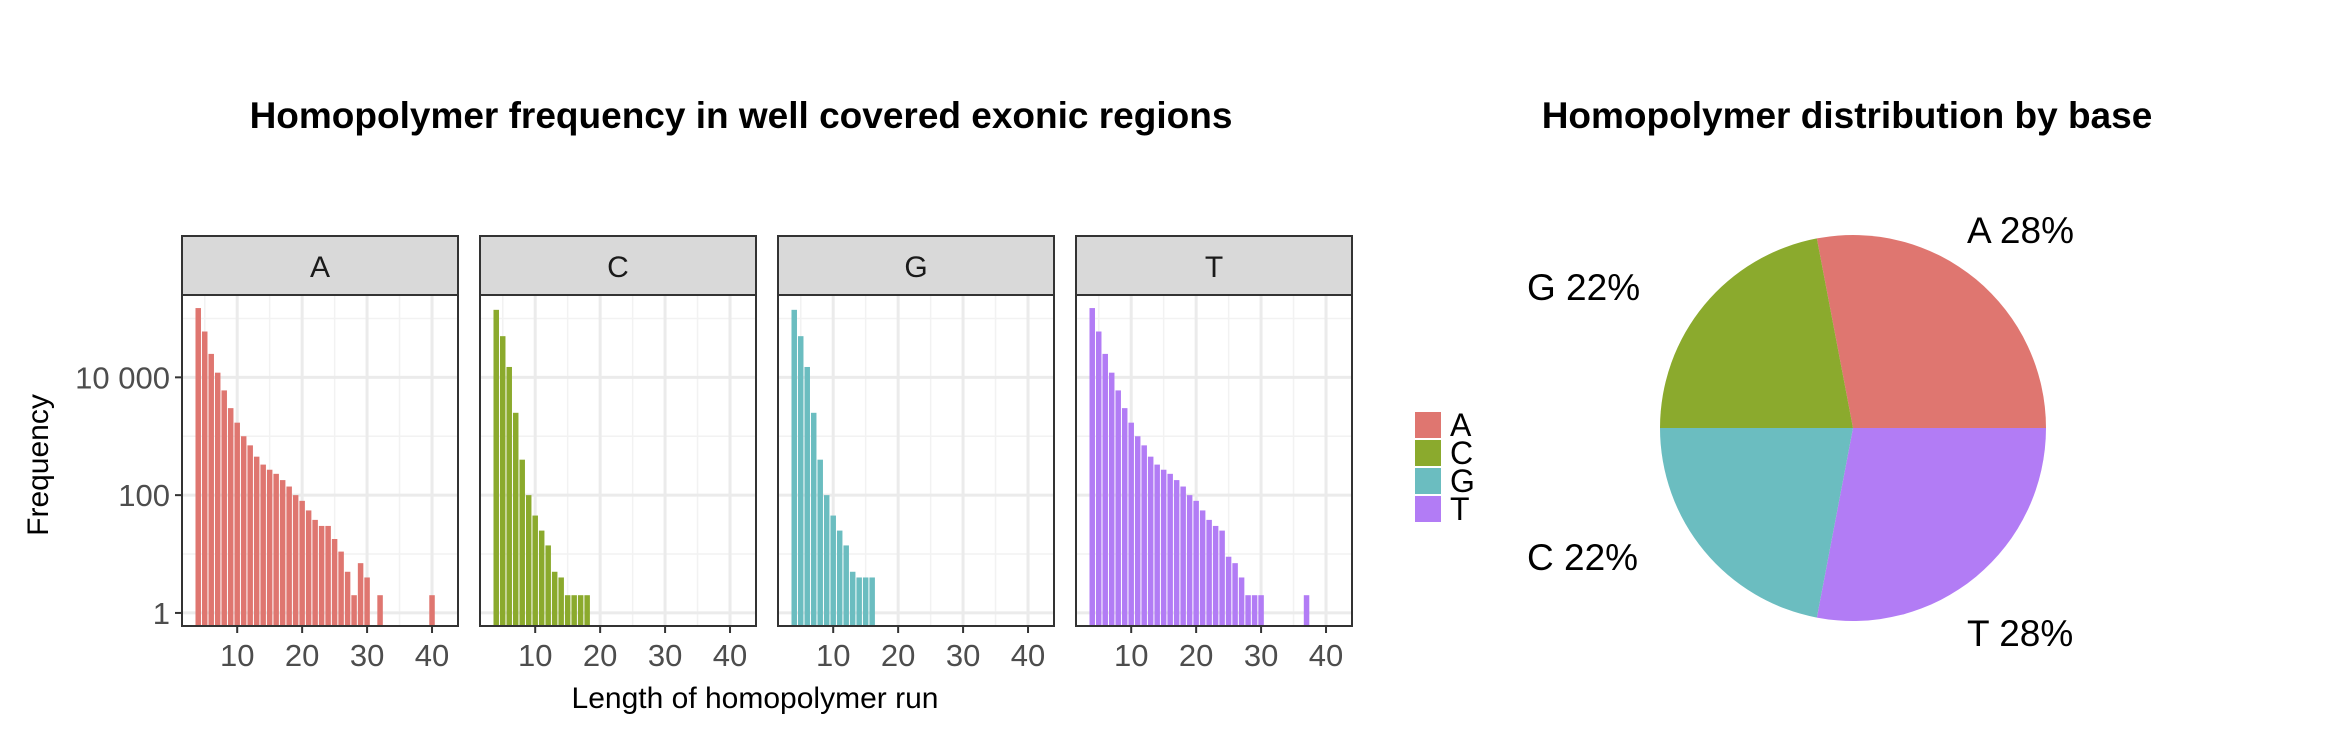 This screenshot has height=737, width=2325. Describe the element at coordinates (916, 454) in the screenshot. I see `facet-G: G 10 20 30 40` at that location.